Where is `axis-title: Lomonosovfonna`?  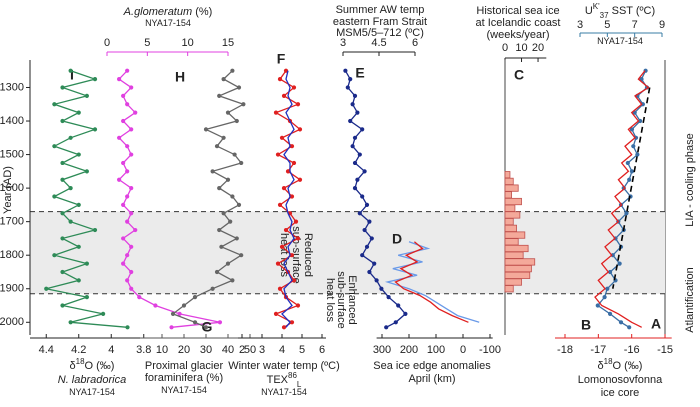 axis-title: Lomonosovfonna is located at coordinates (620, 380).